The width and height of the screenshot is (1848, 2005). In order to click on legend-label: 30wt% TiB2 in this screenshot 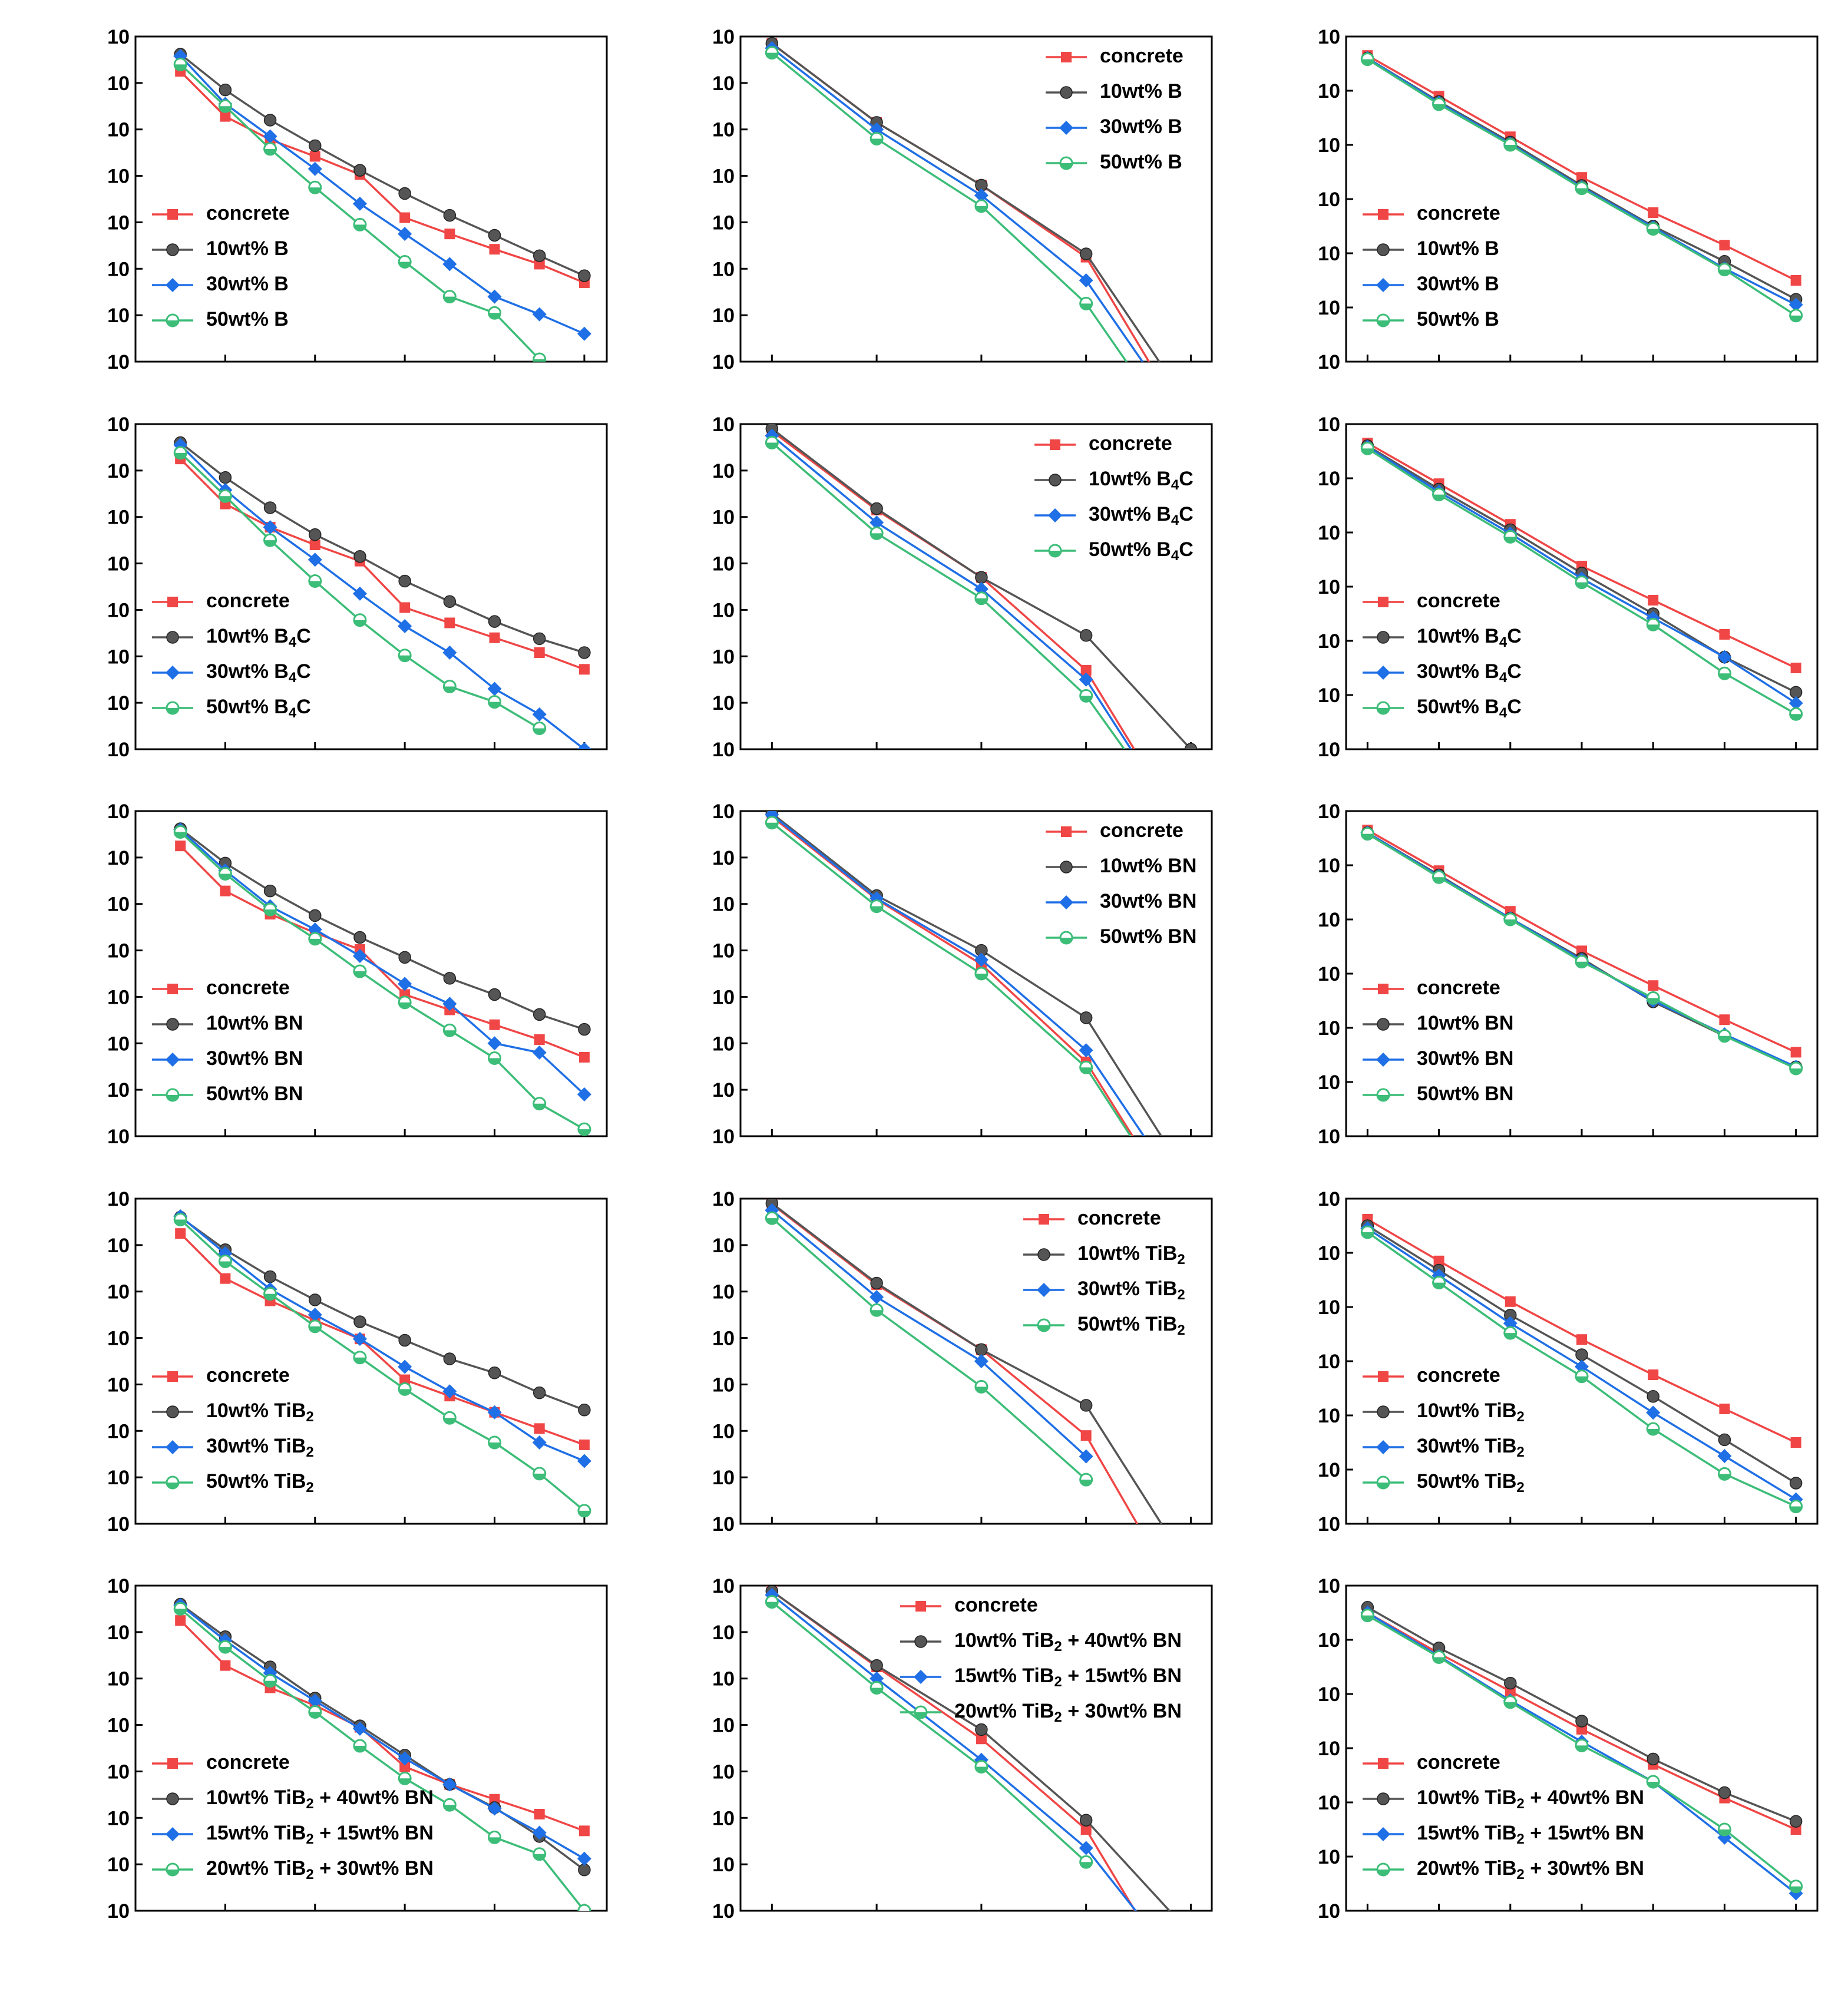, I will do `click(1131, 1290)`.